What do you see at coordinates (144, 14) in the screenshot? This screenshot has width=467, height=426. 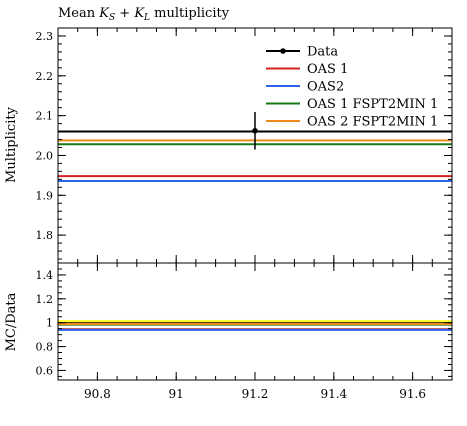 I see `chart-title: Mean KS + KL multiplicity` at bounding box center [144, 14].